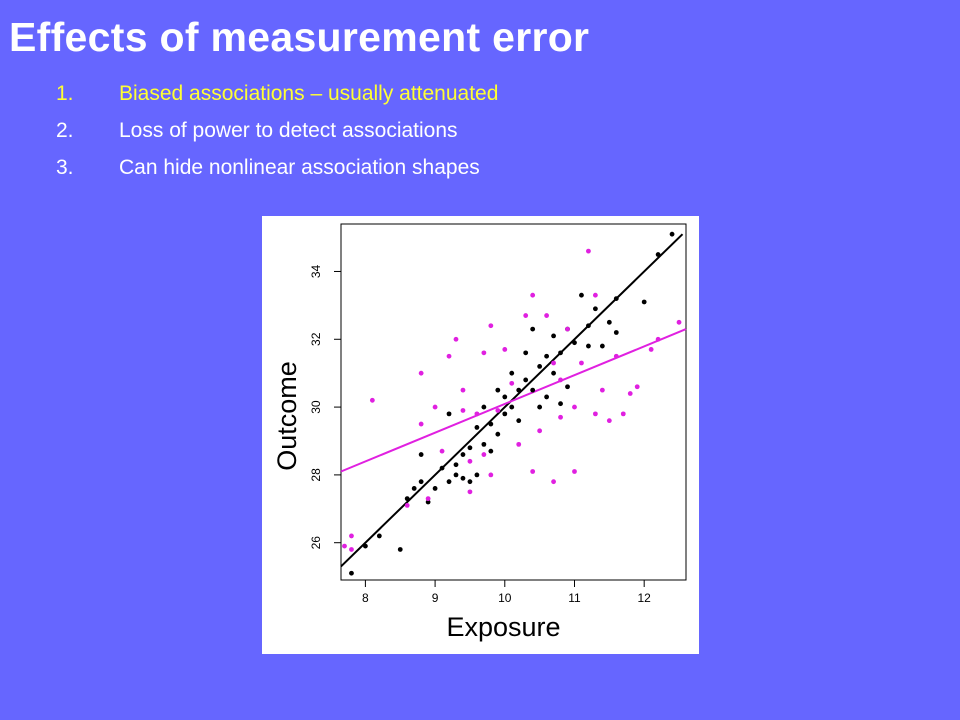 This screenshot has width=960, height=720. Describe the element at coordinates (505, 598) in the screenshot. I see `x-tick-label: 10` at that location.